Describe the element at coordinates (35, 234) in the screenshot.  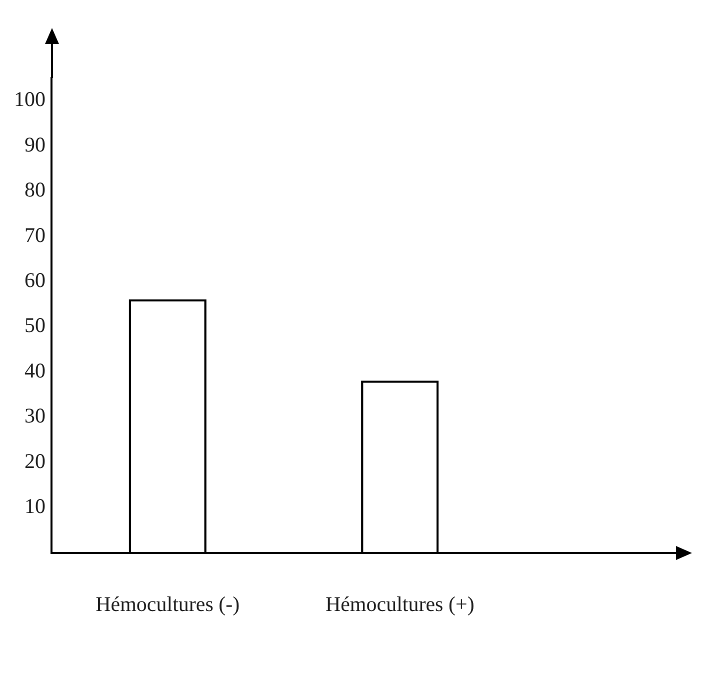
I see `y-tick-label: 70` at that location.